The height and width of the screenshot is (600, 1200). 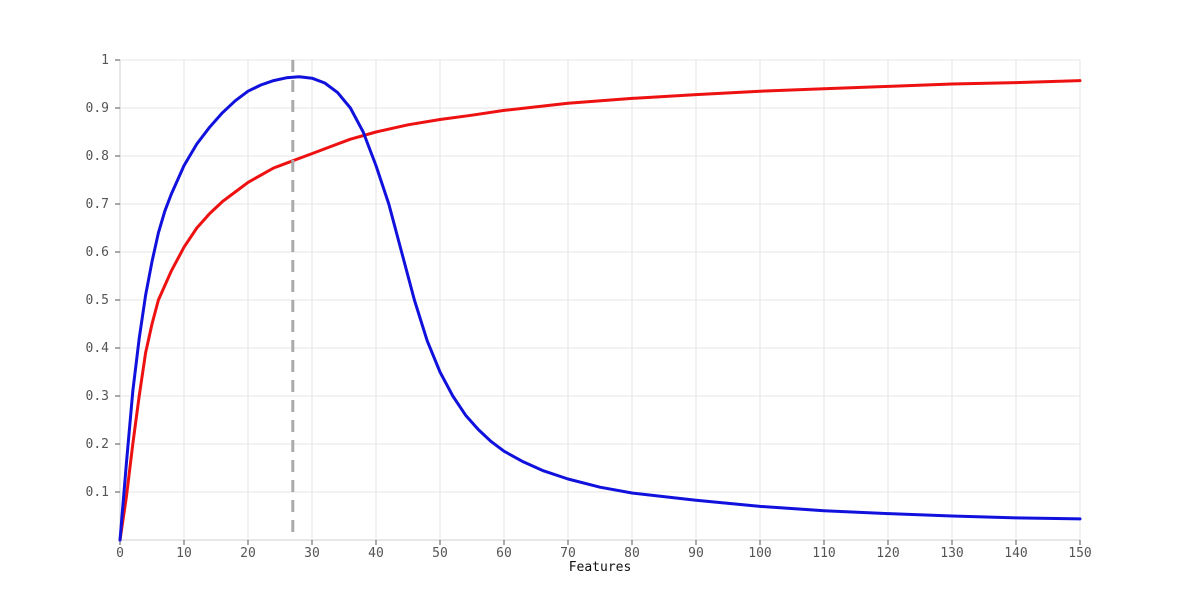 What do you see at coordinates (248, 553) in the screenshot?
I see `x-tick-label: 20` at bounding box center [248, 553].